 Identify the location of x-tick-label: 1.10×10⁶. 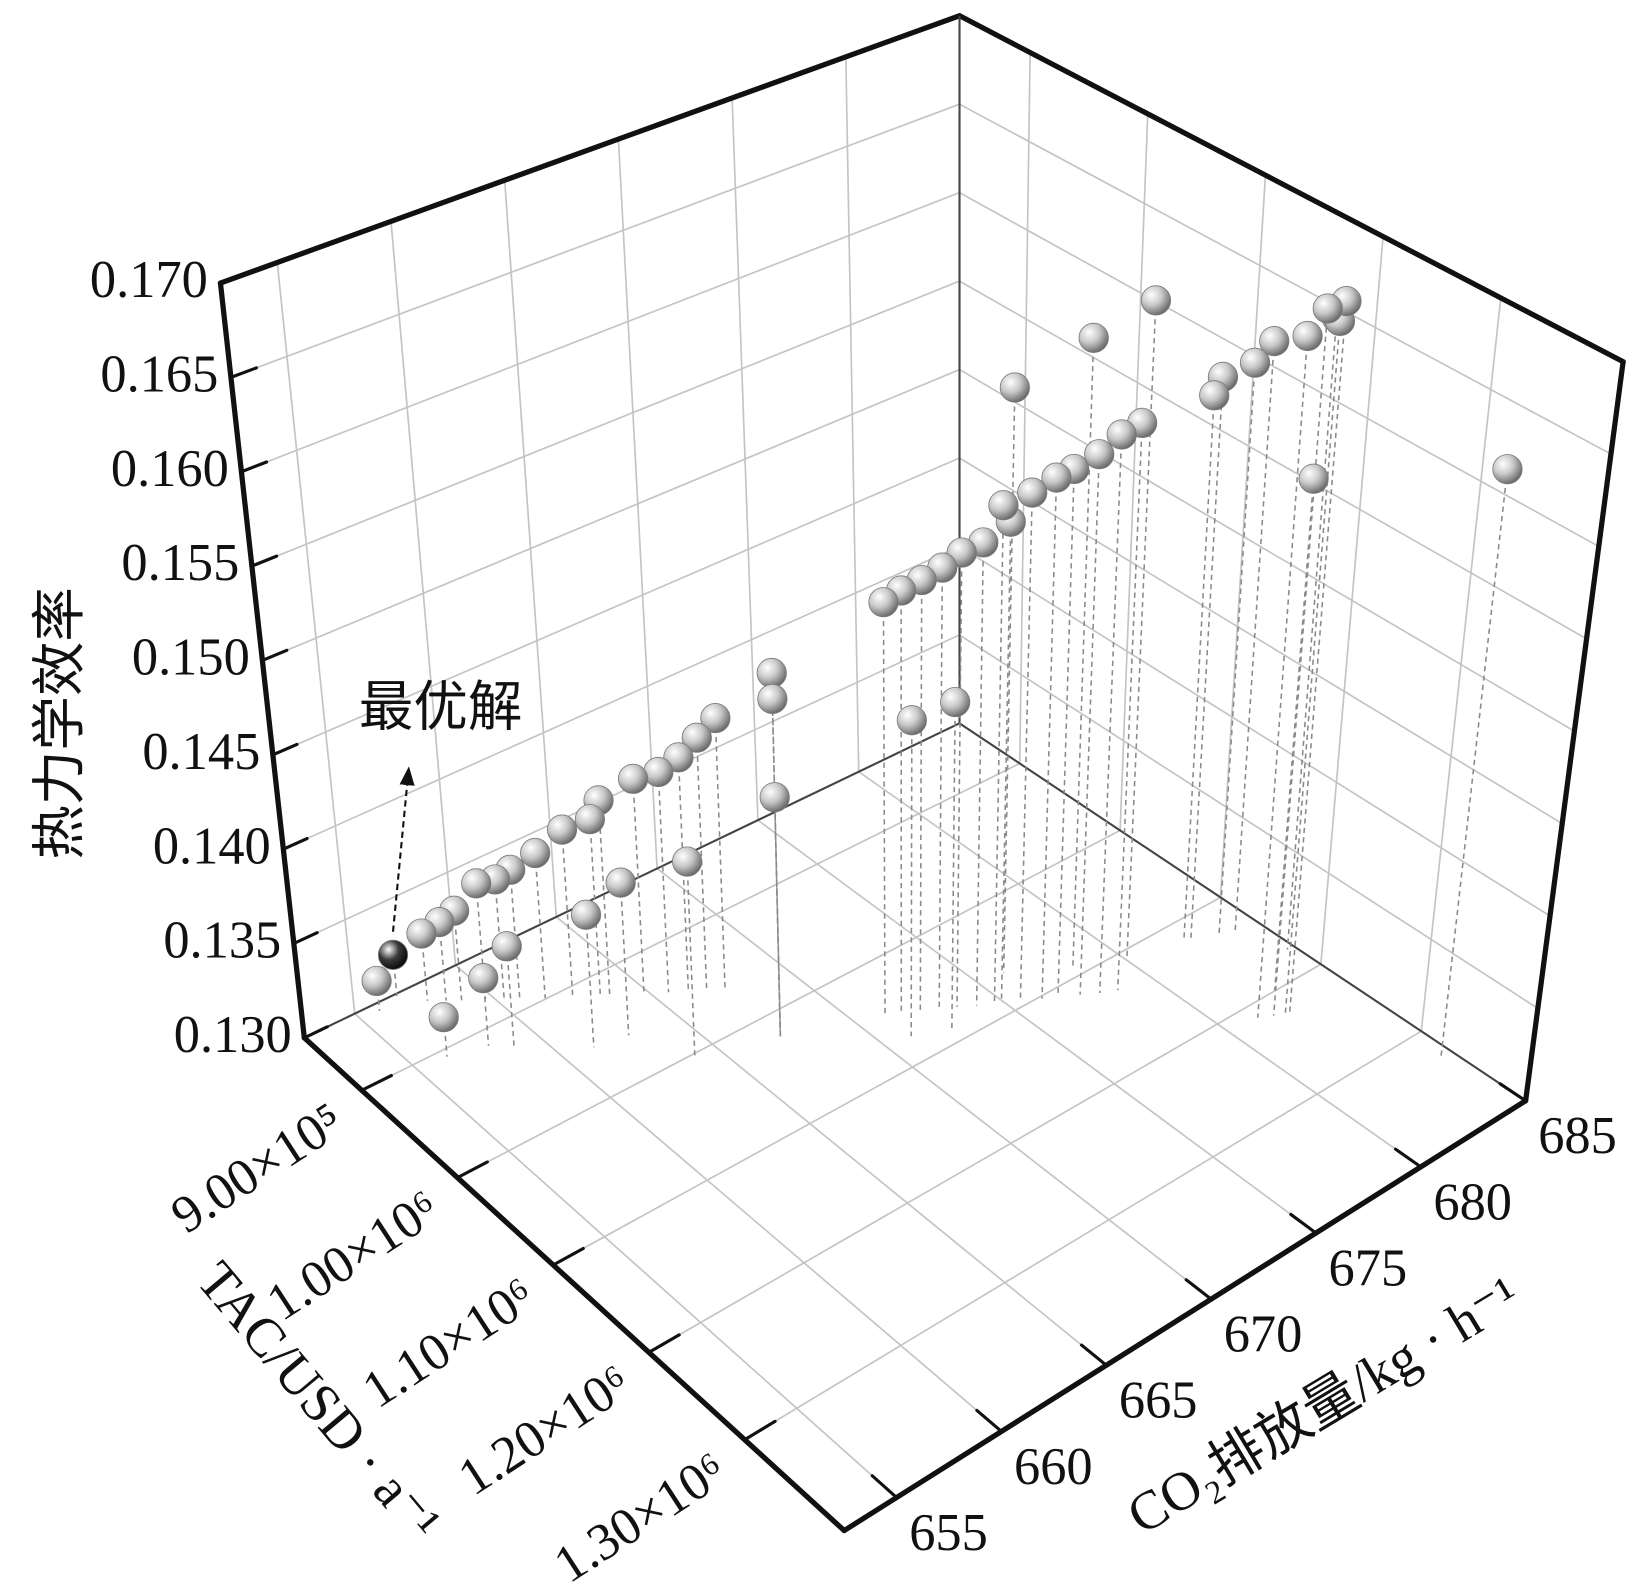
(448, 1342).